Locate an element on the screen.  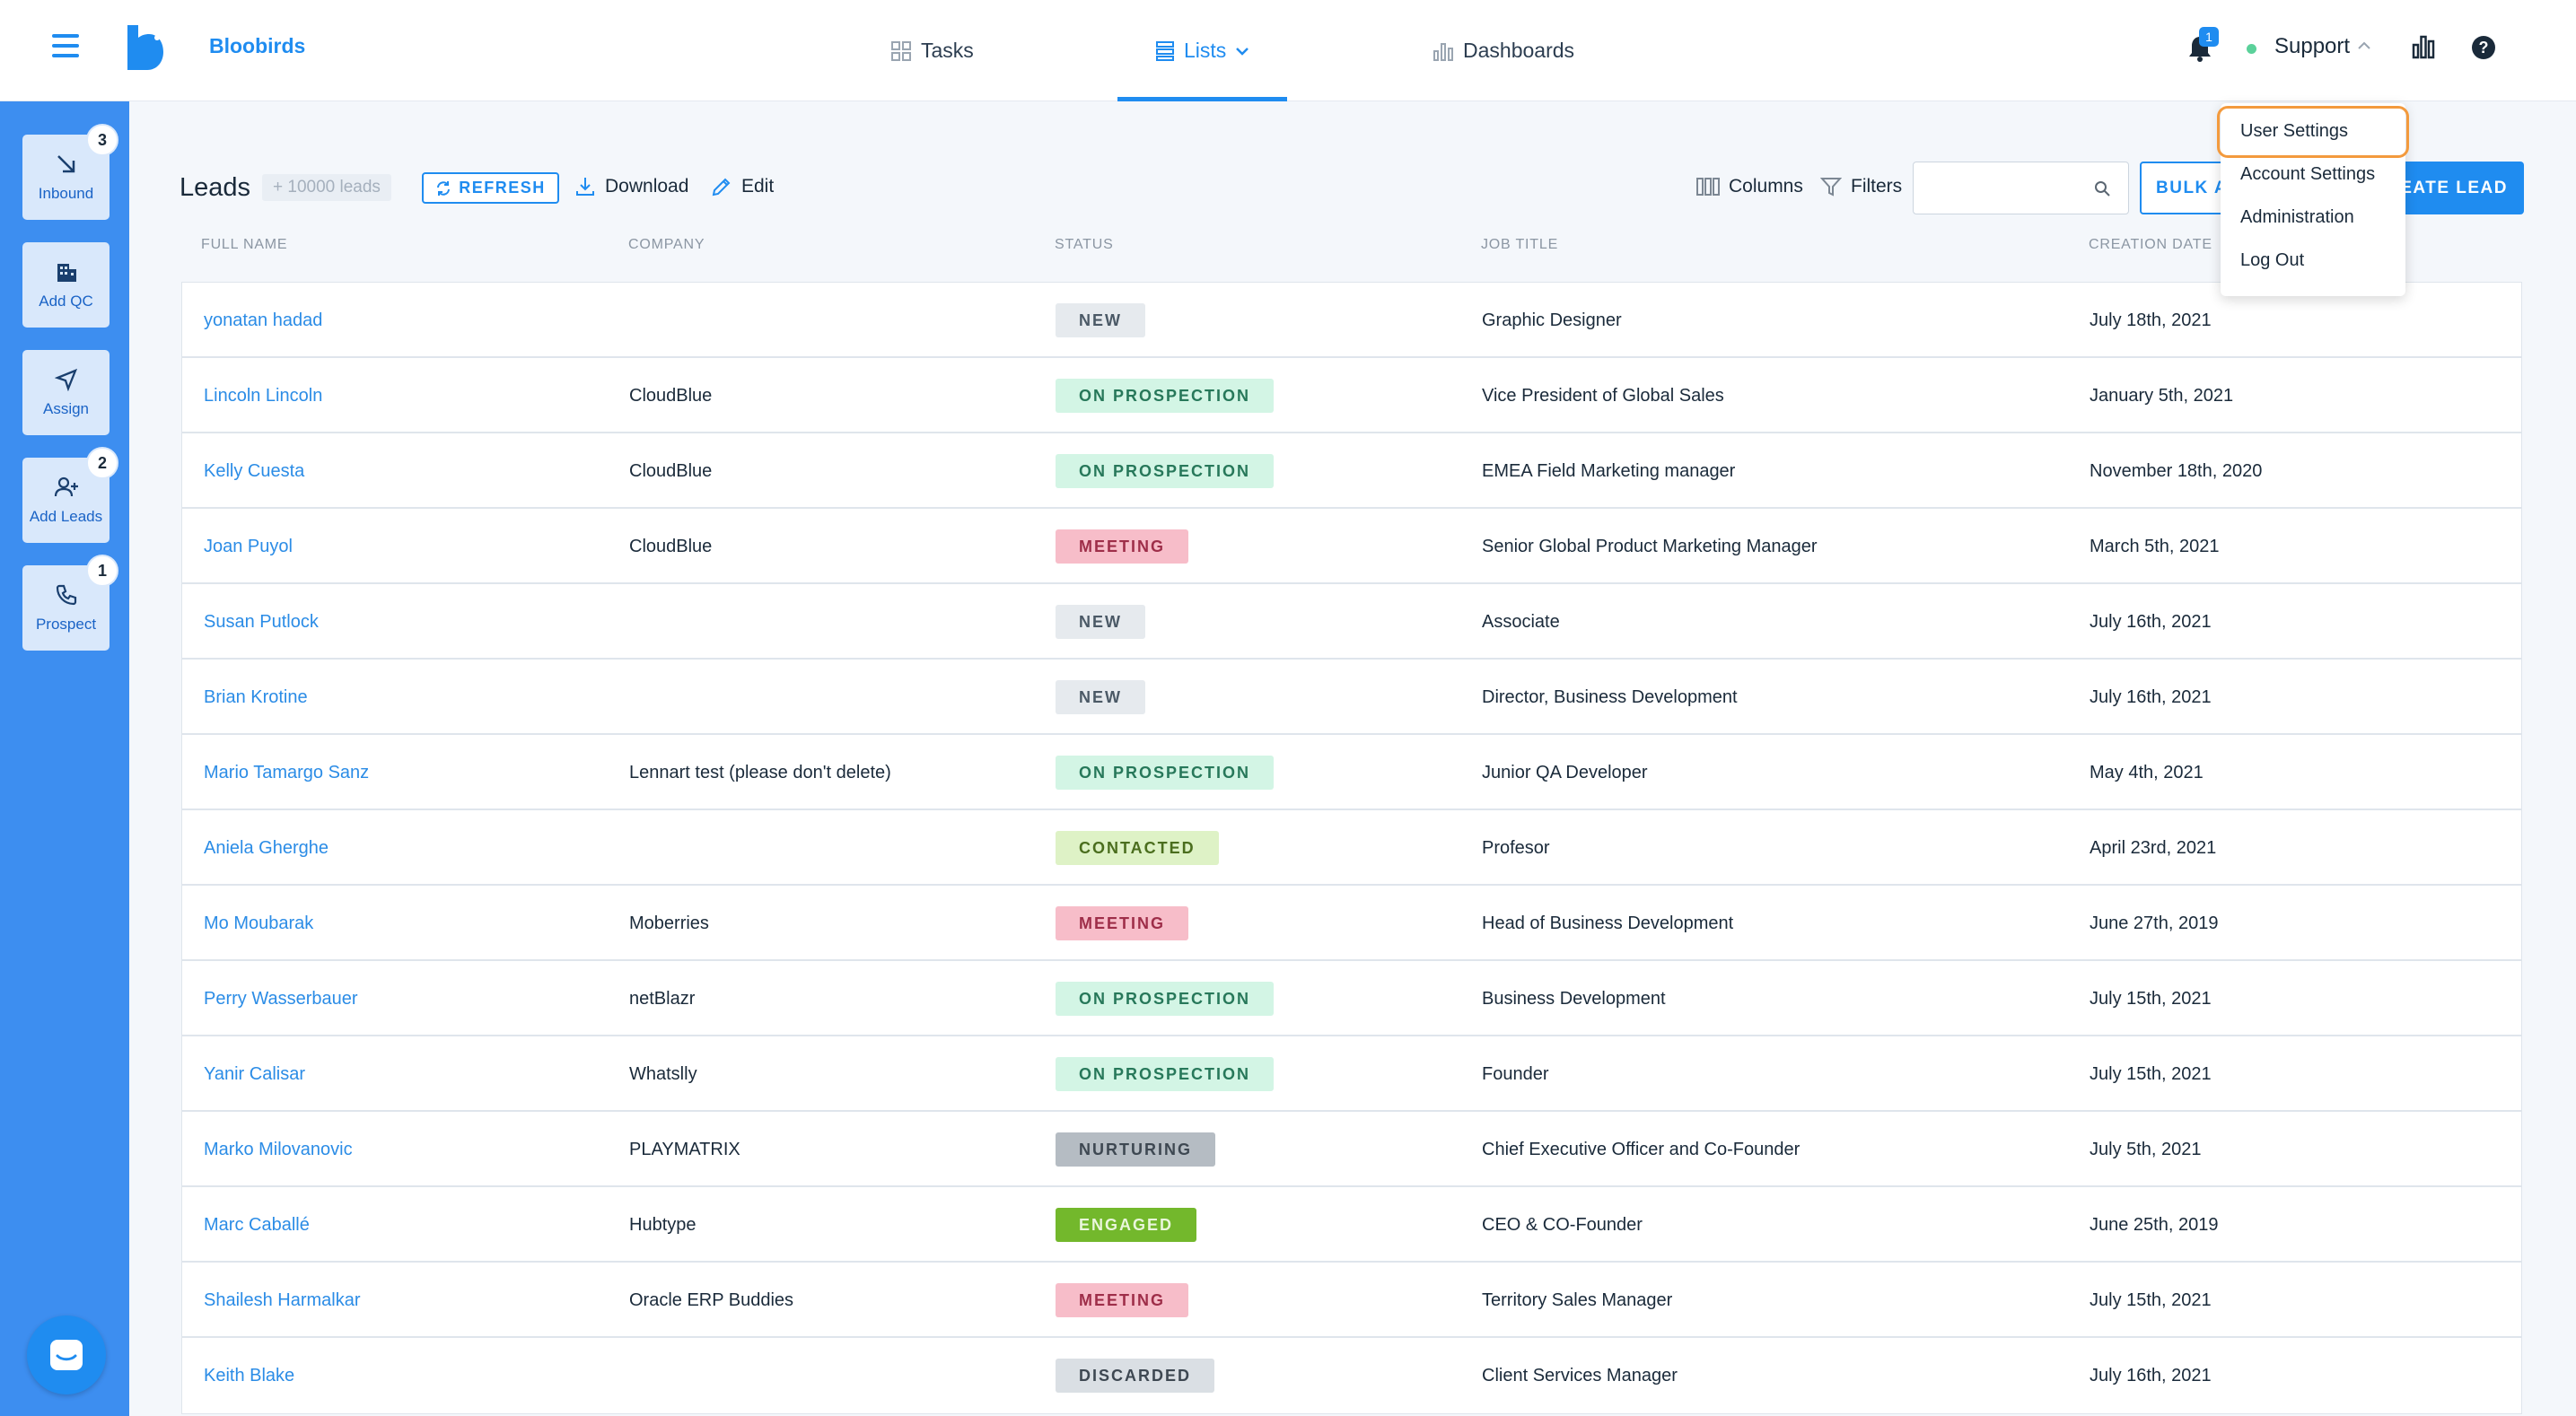
lead-name-link: Marko Milovanovic is located at coordinates (278, 1149).